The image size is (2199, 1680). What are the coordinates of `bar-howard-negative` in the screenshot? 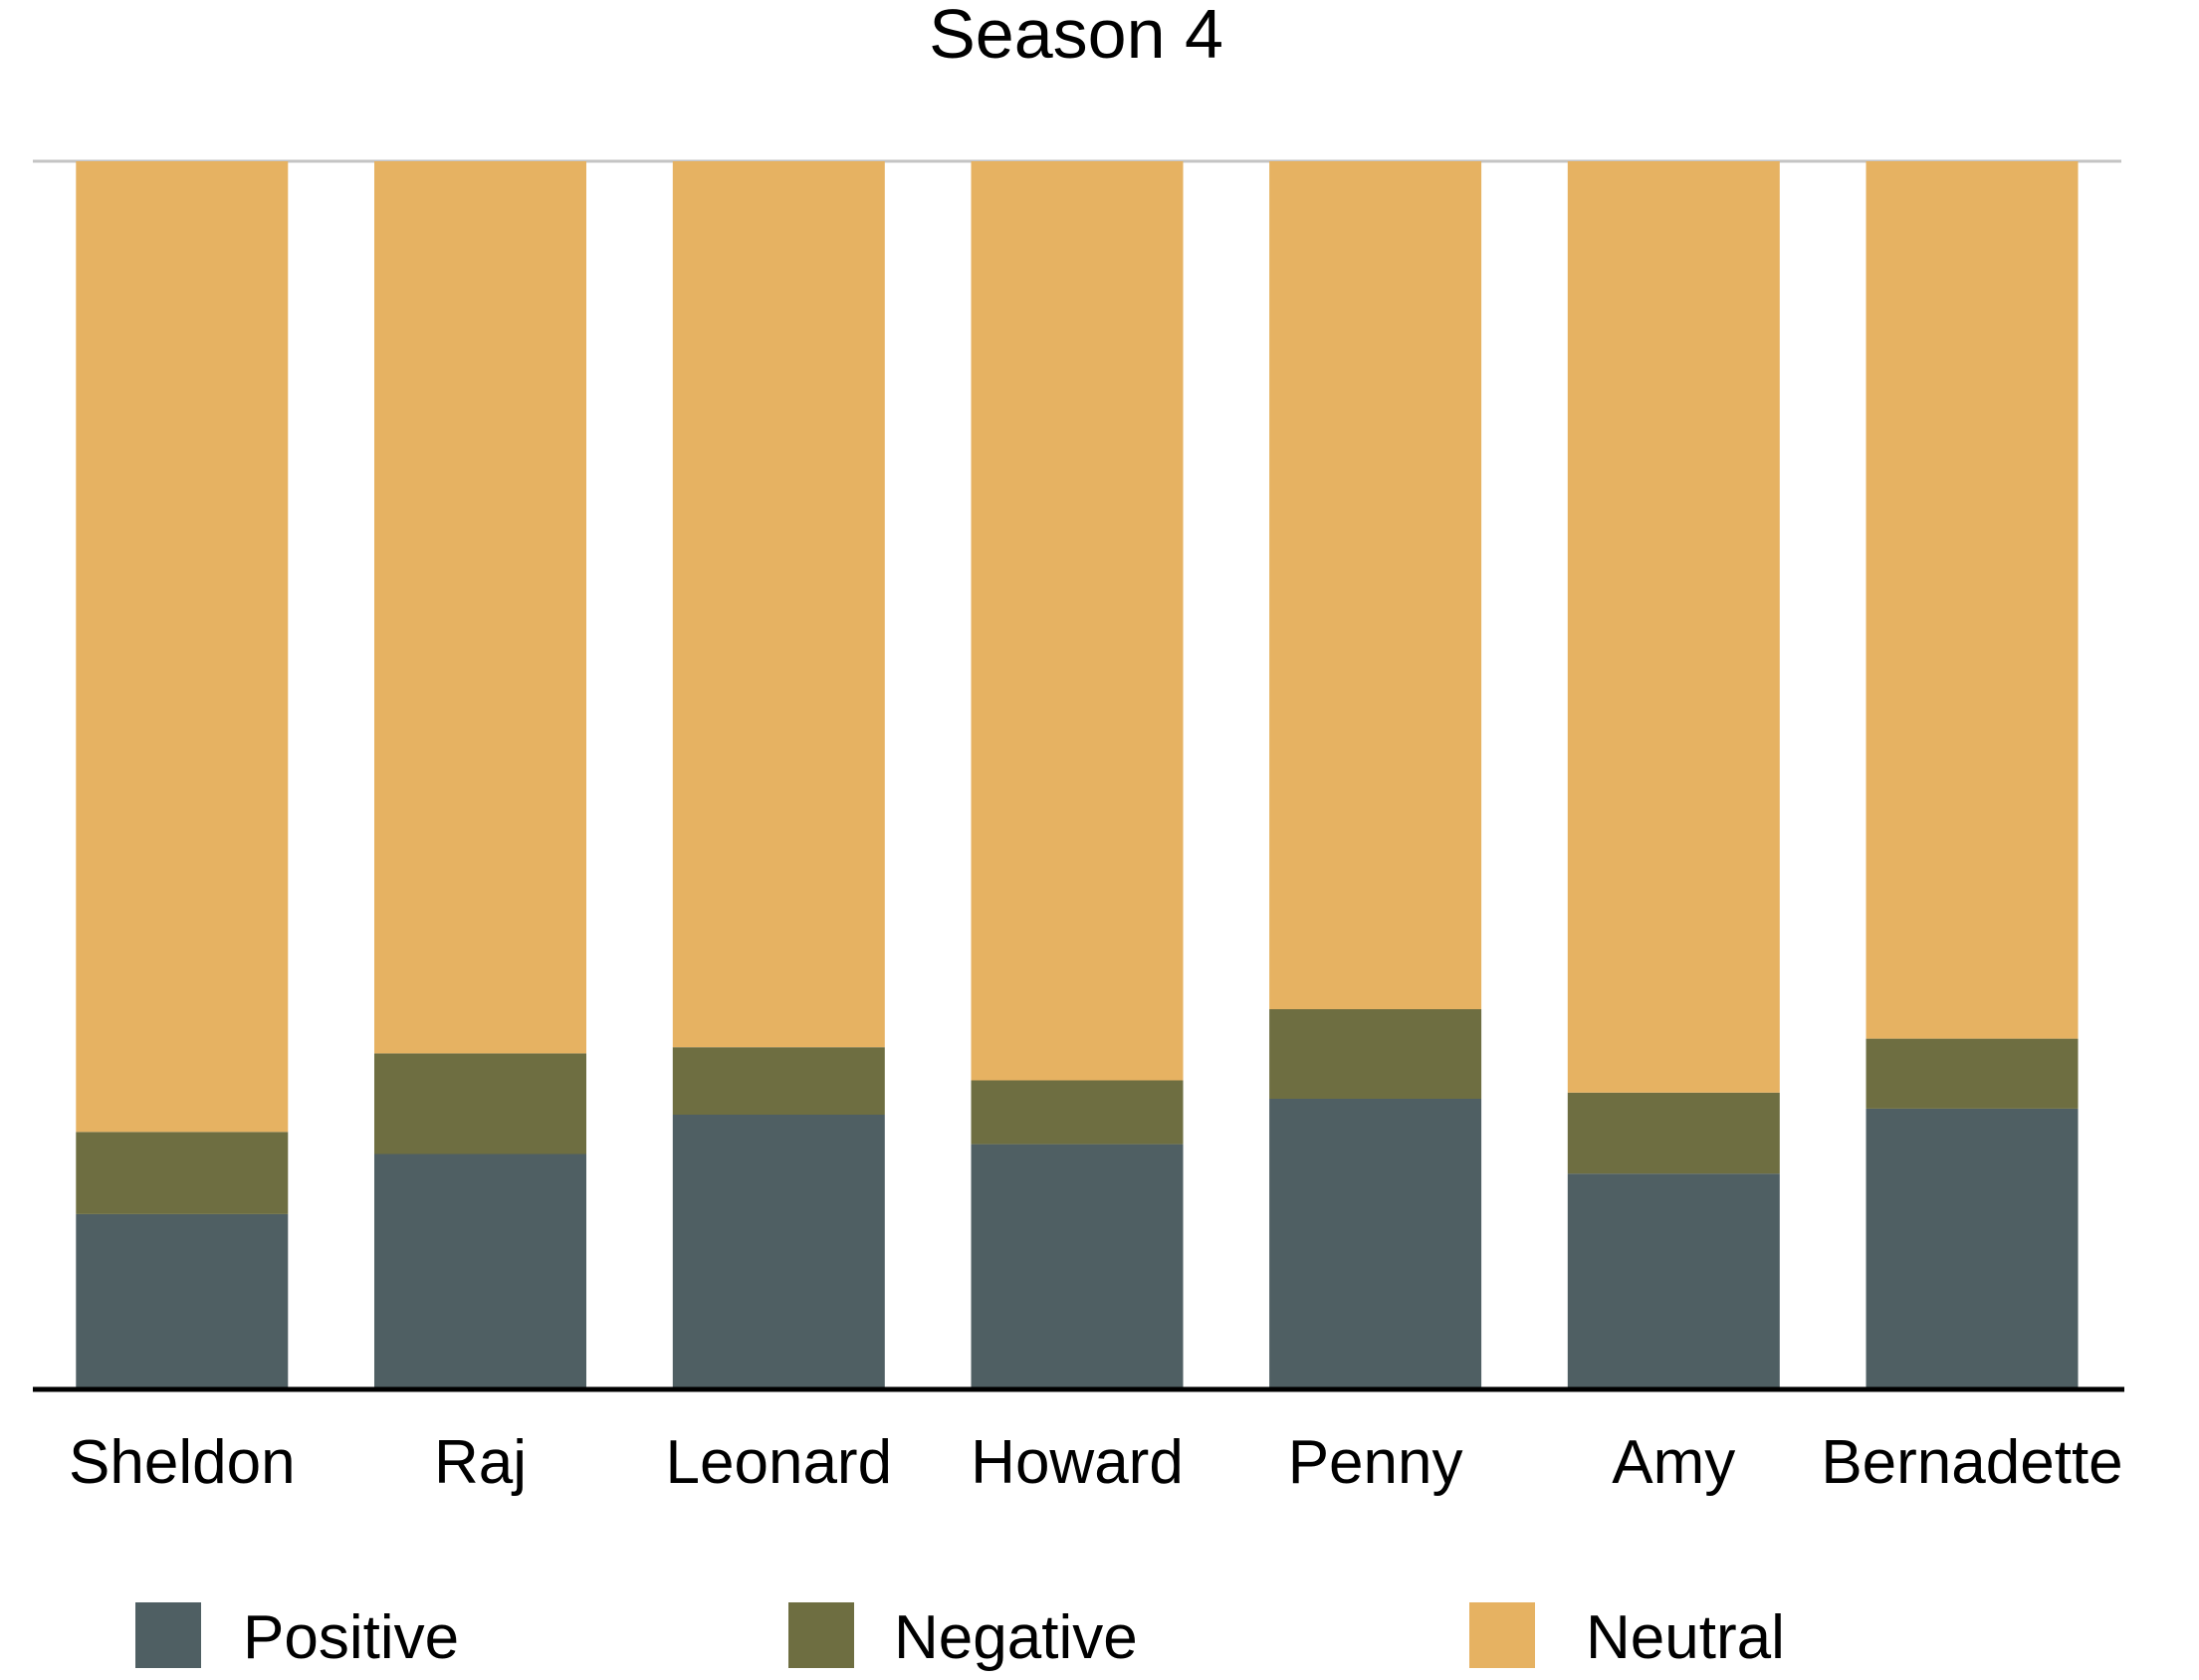 It's located at (1077, 1112).